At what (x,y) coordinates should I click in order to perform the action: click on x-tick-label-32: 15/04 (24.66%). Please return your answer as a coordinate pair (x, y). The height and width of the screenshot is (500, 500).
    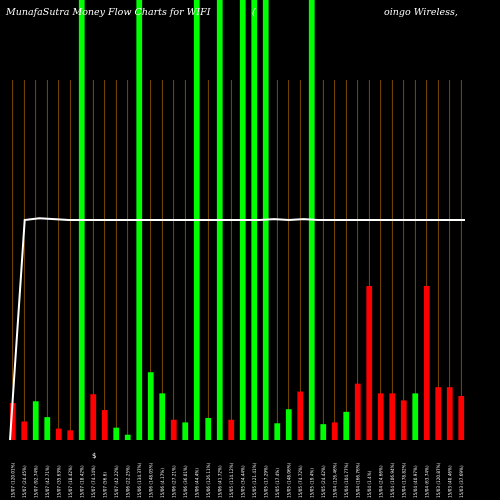
    Looking at the image, I should click on (380, 481).